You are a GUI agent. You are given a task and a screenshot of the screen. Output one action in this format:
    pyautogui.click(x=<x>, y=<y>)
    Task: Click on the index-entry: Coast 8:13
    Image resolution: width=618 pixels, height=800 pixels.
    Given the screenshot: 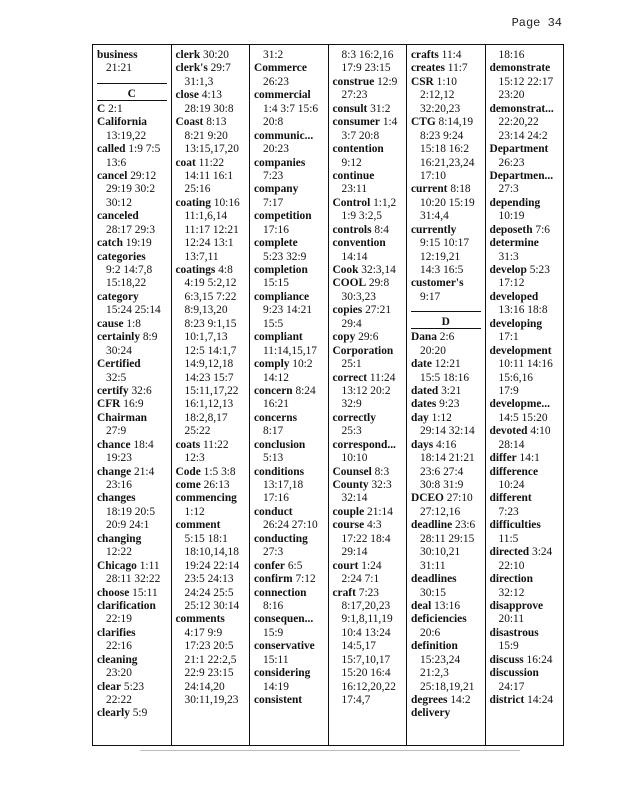 What is the action you would take?
    pyautogui.click(x=213, y=122)
    